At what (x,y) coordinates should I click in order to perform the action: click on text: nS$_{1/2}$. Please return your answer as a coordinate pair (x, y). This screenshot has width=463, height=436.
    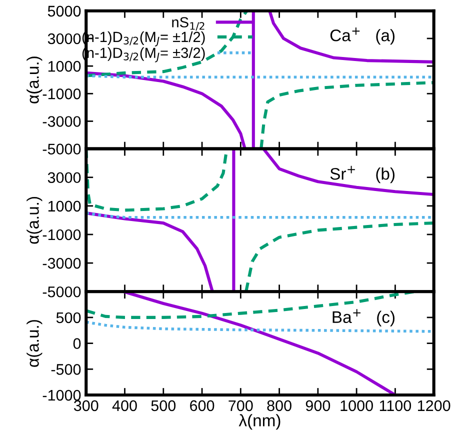
    Looking at the image, I should click on (188, 24).